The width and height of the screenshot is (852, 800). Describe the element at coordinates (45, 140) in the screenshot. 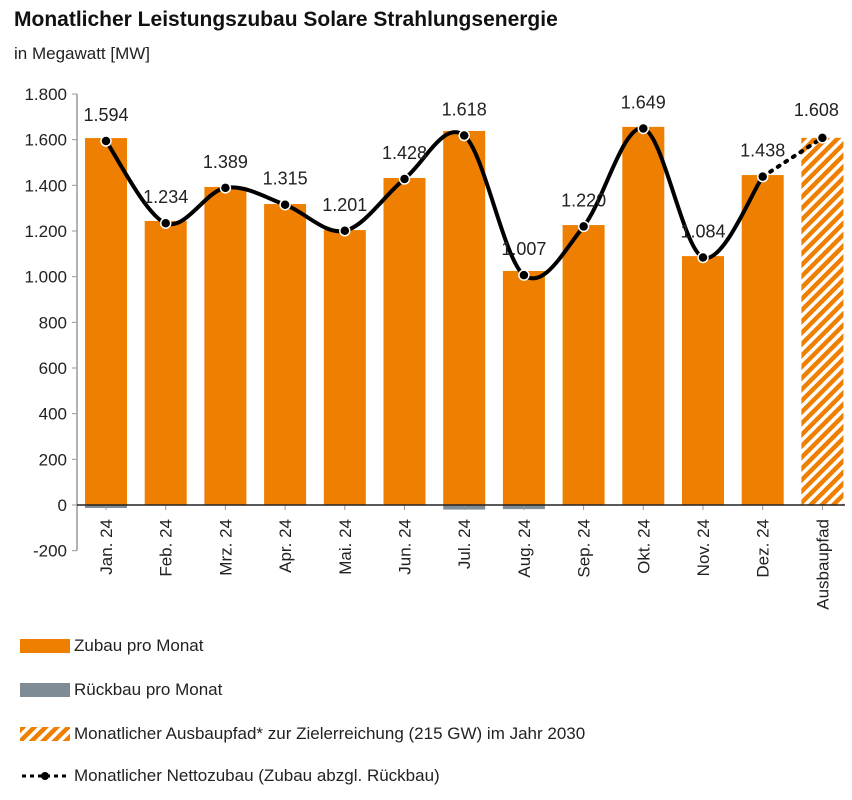

I see `y-tick-label: 1.600` at that location.